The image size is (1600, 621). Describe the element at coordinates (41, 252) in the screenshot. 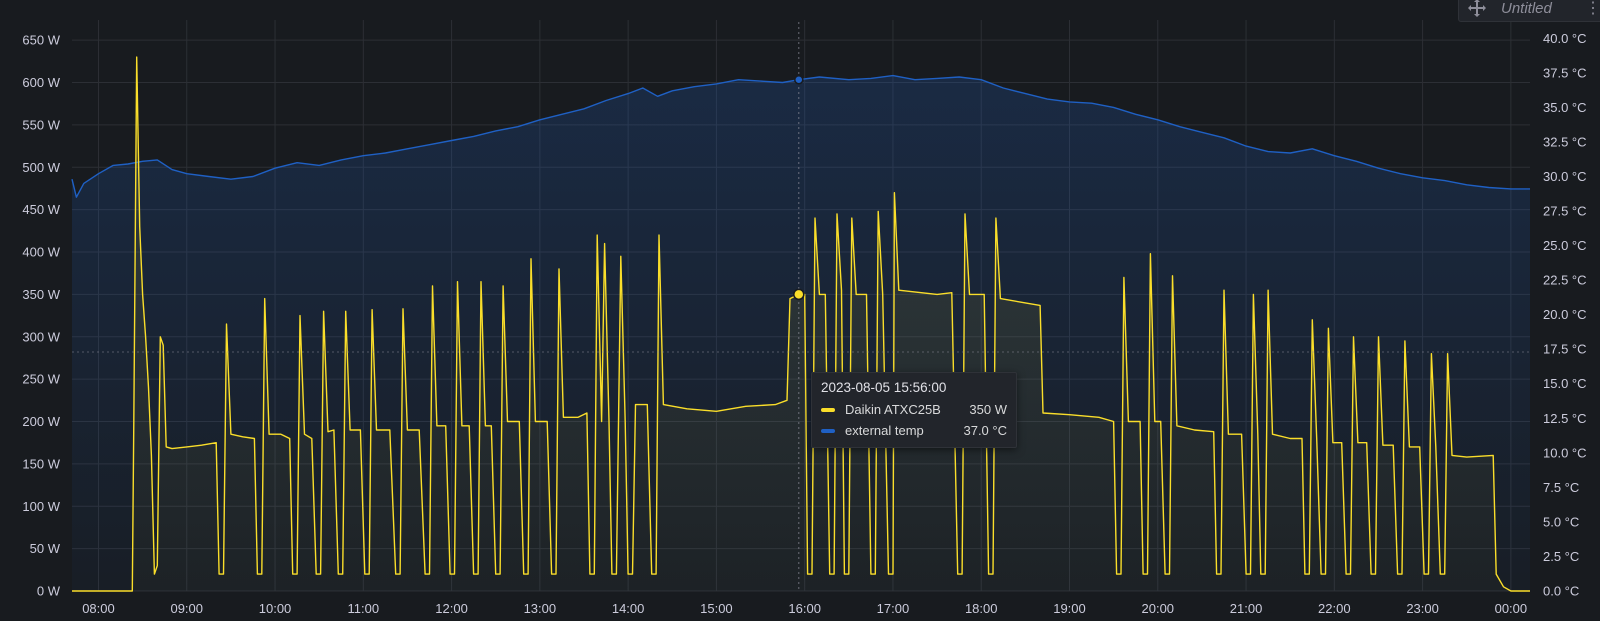

I see `y-left-tick-label: 400 W` at that location.